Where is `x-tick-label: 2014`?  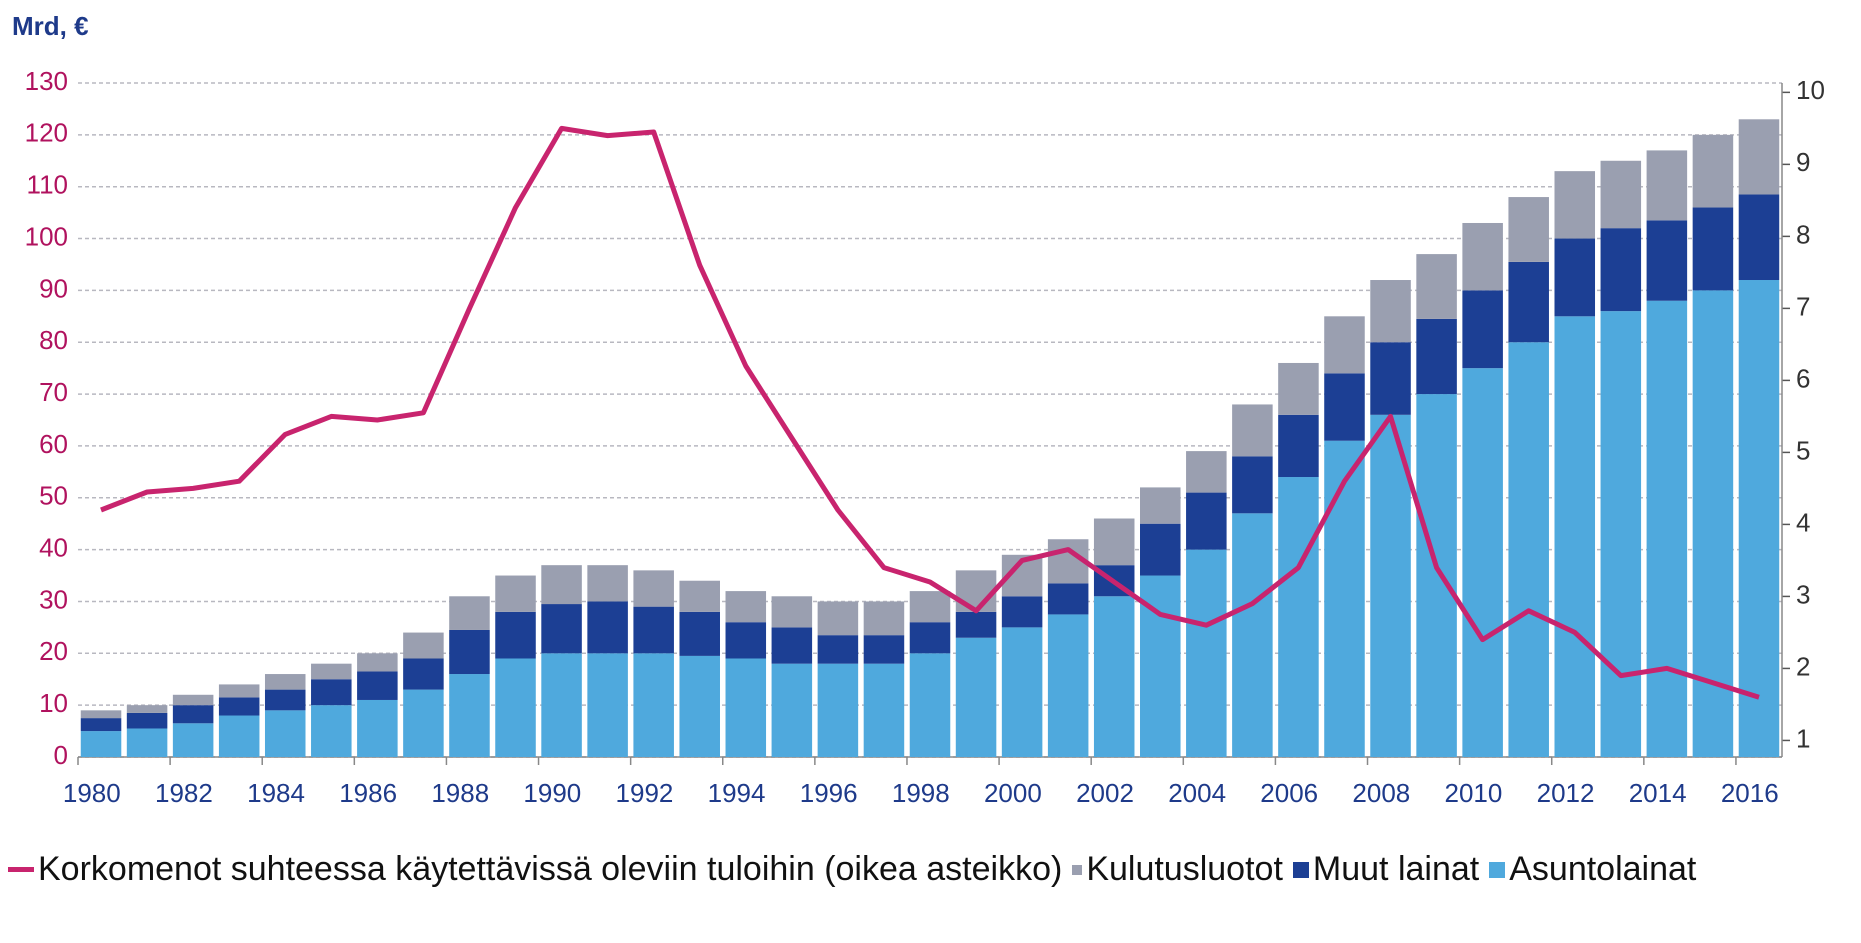
x-tick-label: 2014 is located at coordinates (1658, 793).